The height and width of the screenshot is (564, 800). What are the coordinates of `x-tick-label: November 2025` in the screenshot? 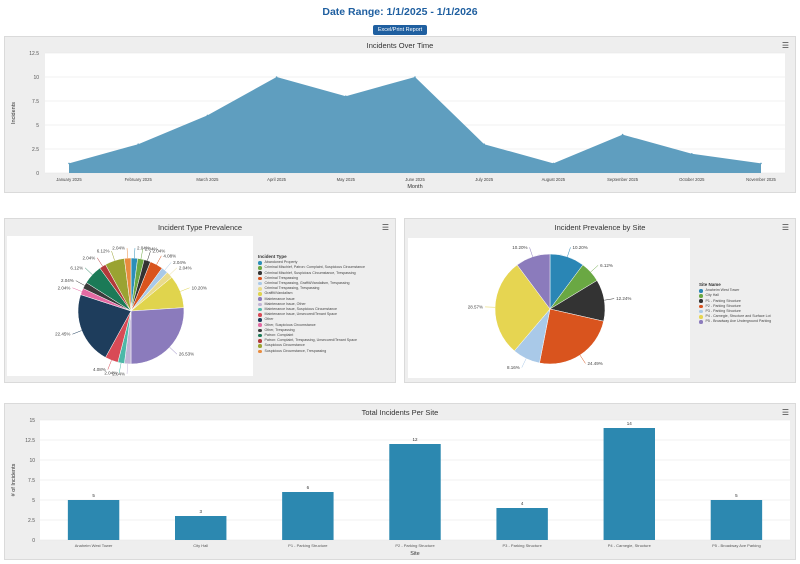 It's located at (761, 179).